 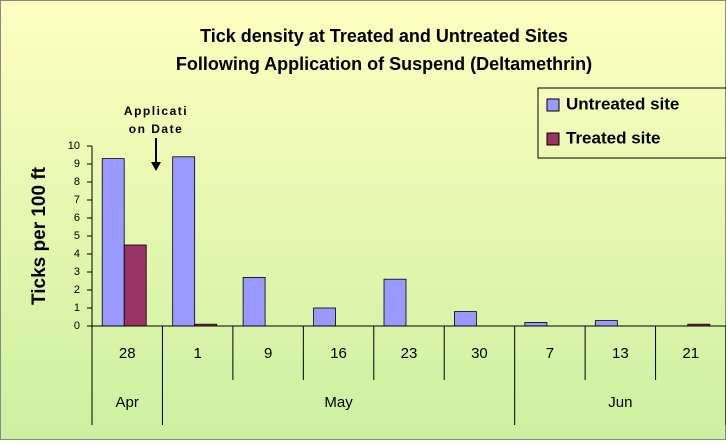 What do you see at coordinates (77, 254) in the screenshot?
I see `y-tick-label: 4` at bounding box center [77, 254].